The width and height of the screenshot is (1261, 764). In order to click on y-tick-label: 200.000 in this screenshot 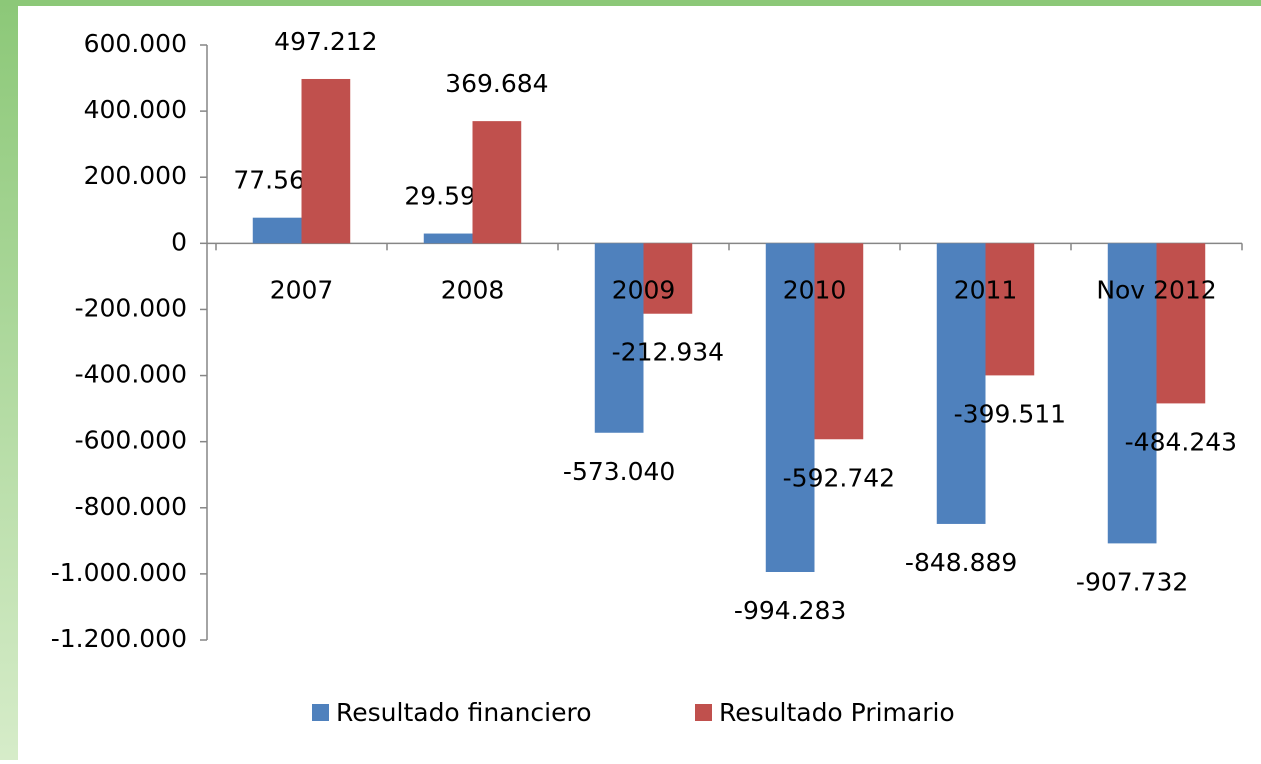, I will do `click(135, 175)`.